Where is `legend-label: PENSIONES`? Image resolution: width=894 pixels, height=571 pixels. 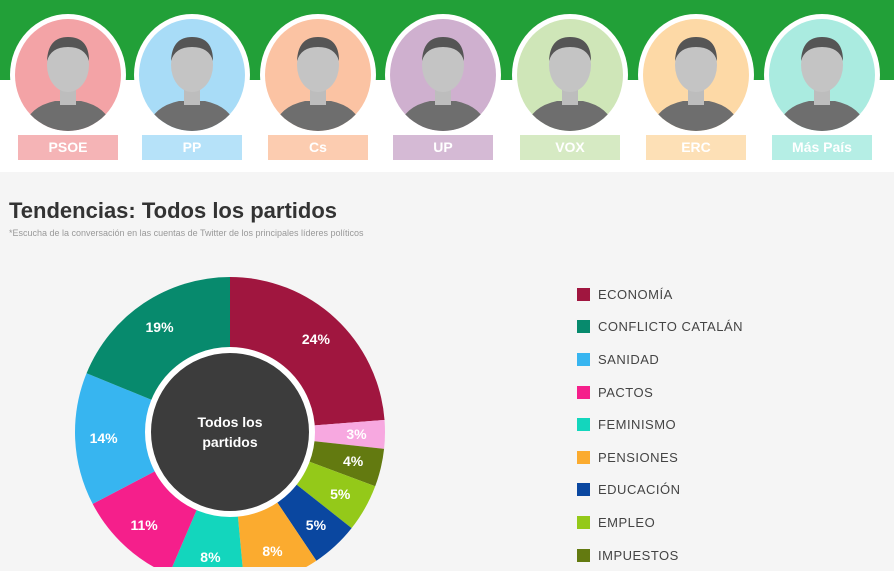 legend-label: PENSIONES is located at coordinates (638, 457).